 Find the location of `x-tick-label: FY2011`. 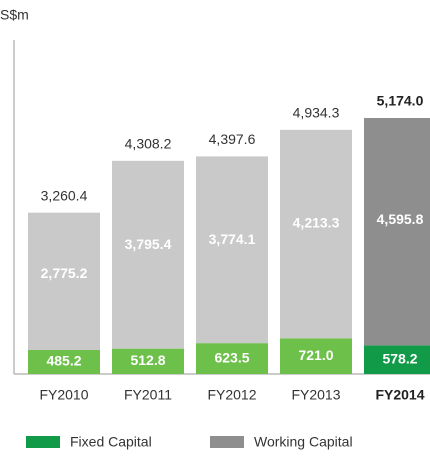

x-tick-label: FY2011 is located at coordinates (148, 395).